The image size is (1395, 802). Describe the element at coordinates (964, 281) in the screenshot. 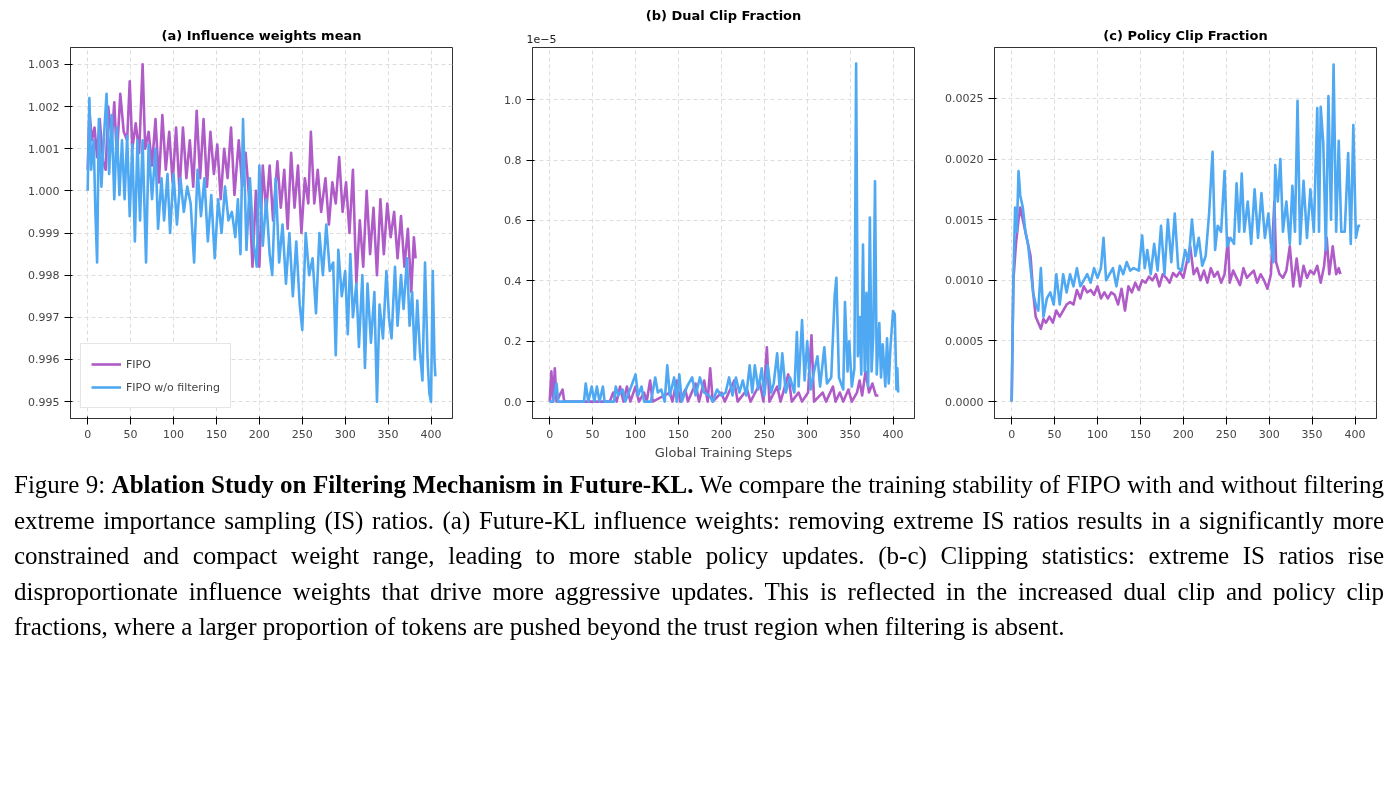

I see `y-tick-label: 0.0010` at that location.